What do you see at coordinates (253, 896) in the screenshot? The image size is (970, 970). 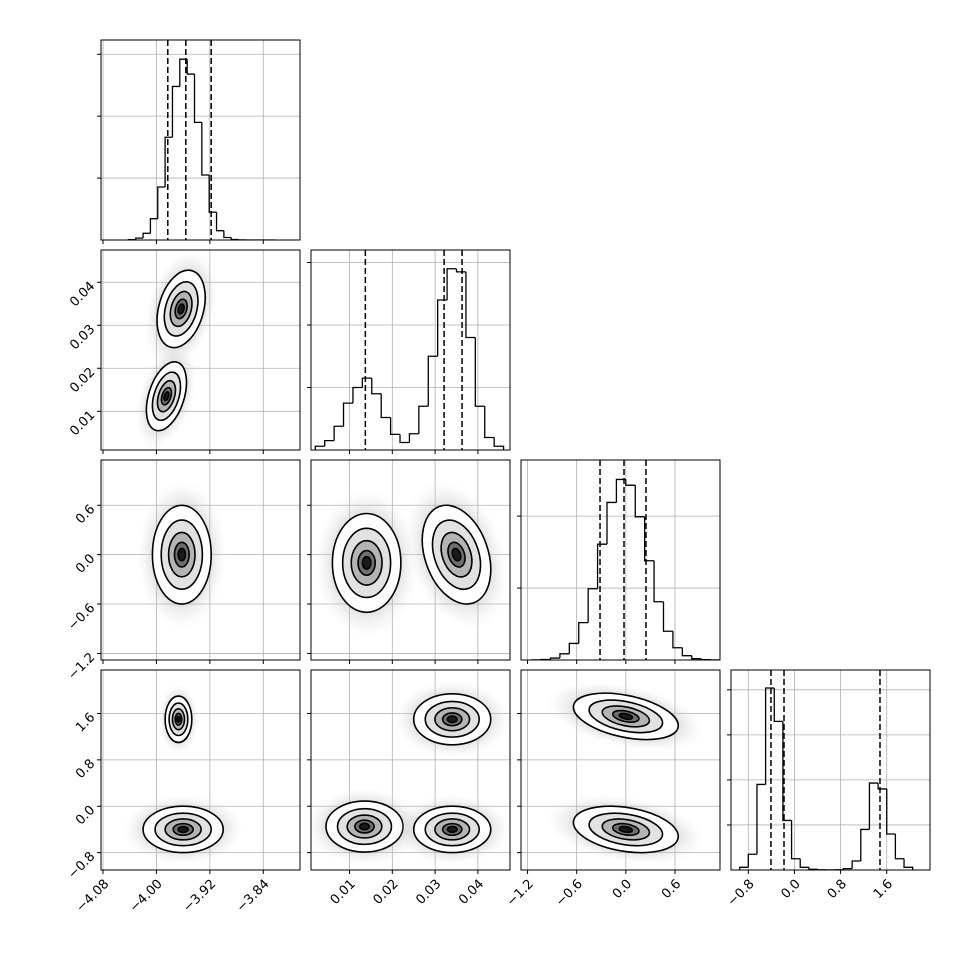 I see `x-tick-label: −3.84` at bounding box center [253, 896].